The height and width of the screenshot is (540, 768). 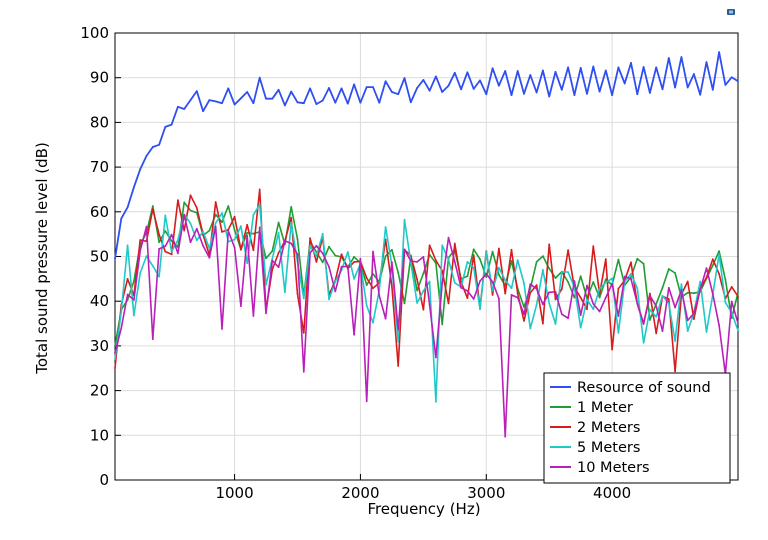 What do you see at coordinates (99, 301) in the screenshot?
I see `y-tick-label: 40` at bounding box center [99, 301].